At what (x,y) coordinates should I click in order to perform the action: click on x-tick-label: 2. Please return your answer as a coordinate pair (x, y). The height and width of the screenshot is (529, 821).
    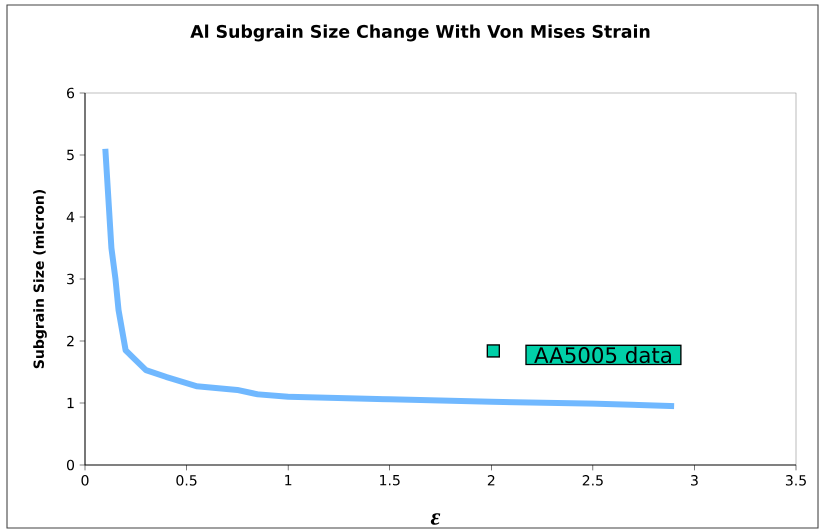
    Looking at the image, I should click on (491, 480).